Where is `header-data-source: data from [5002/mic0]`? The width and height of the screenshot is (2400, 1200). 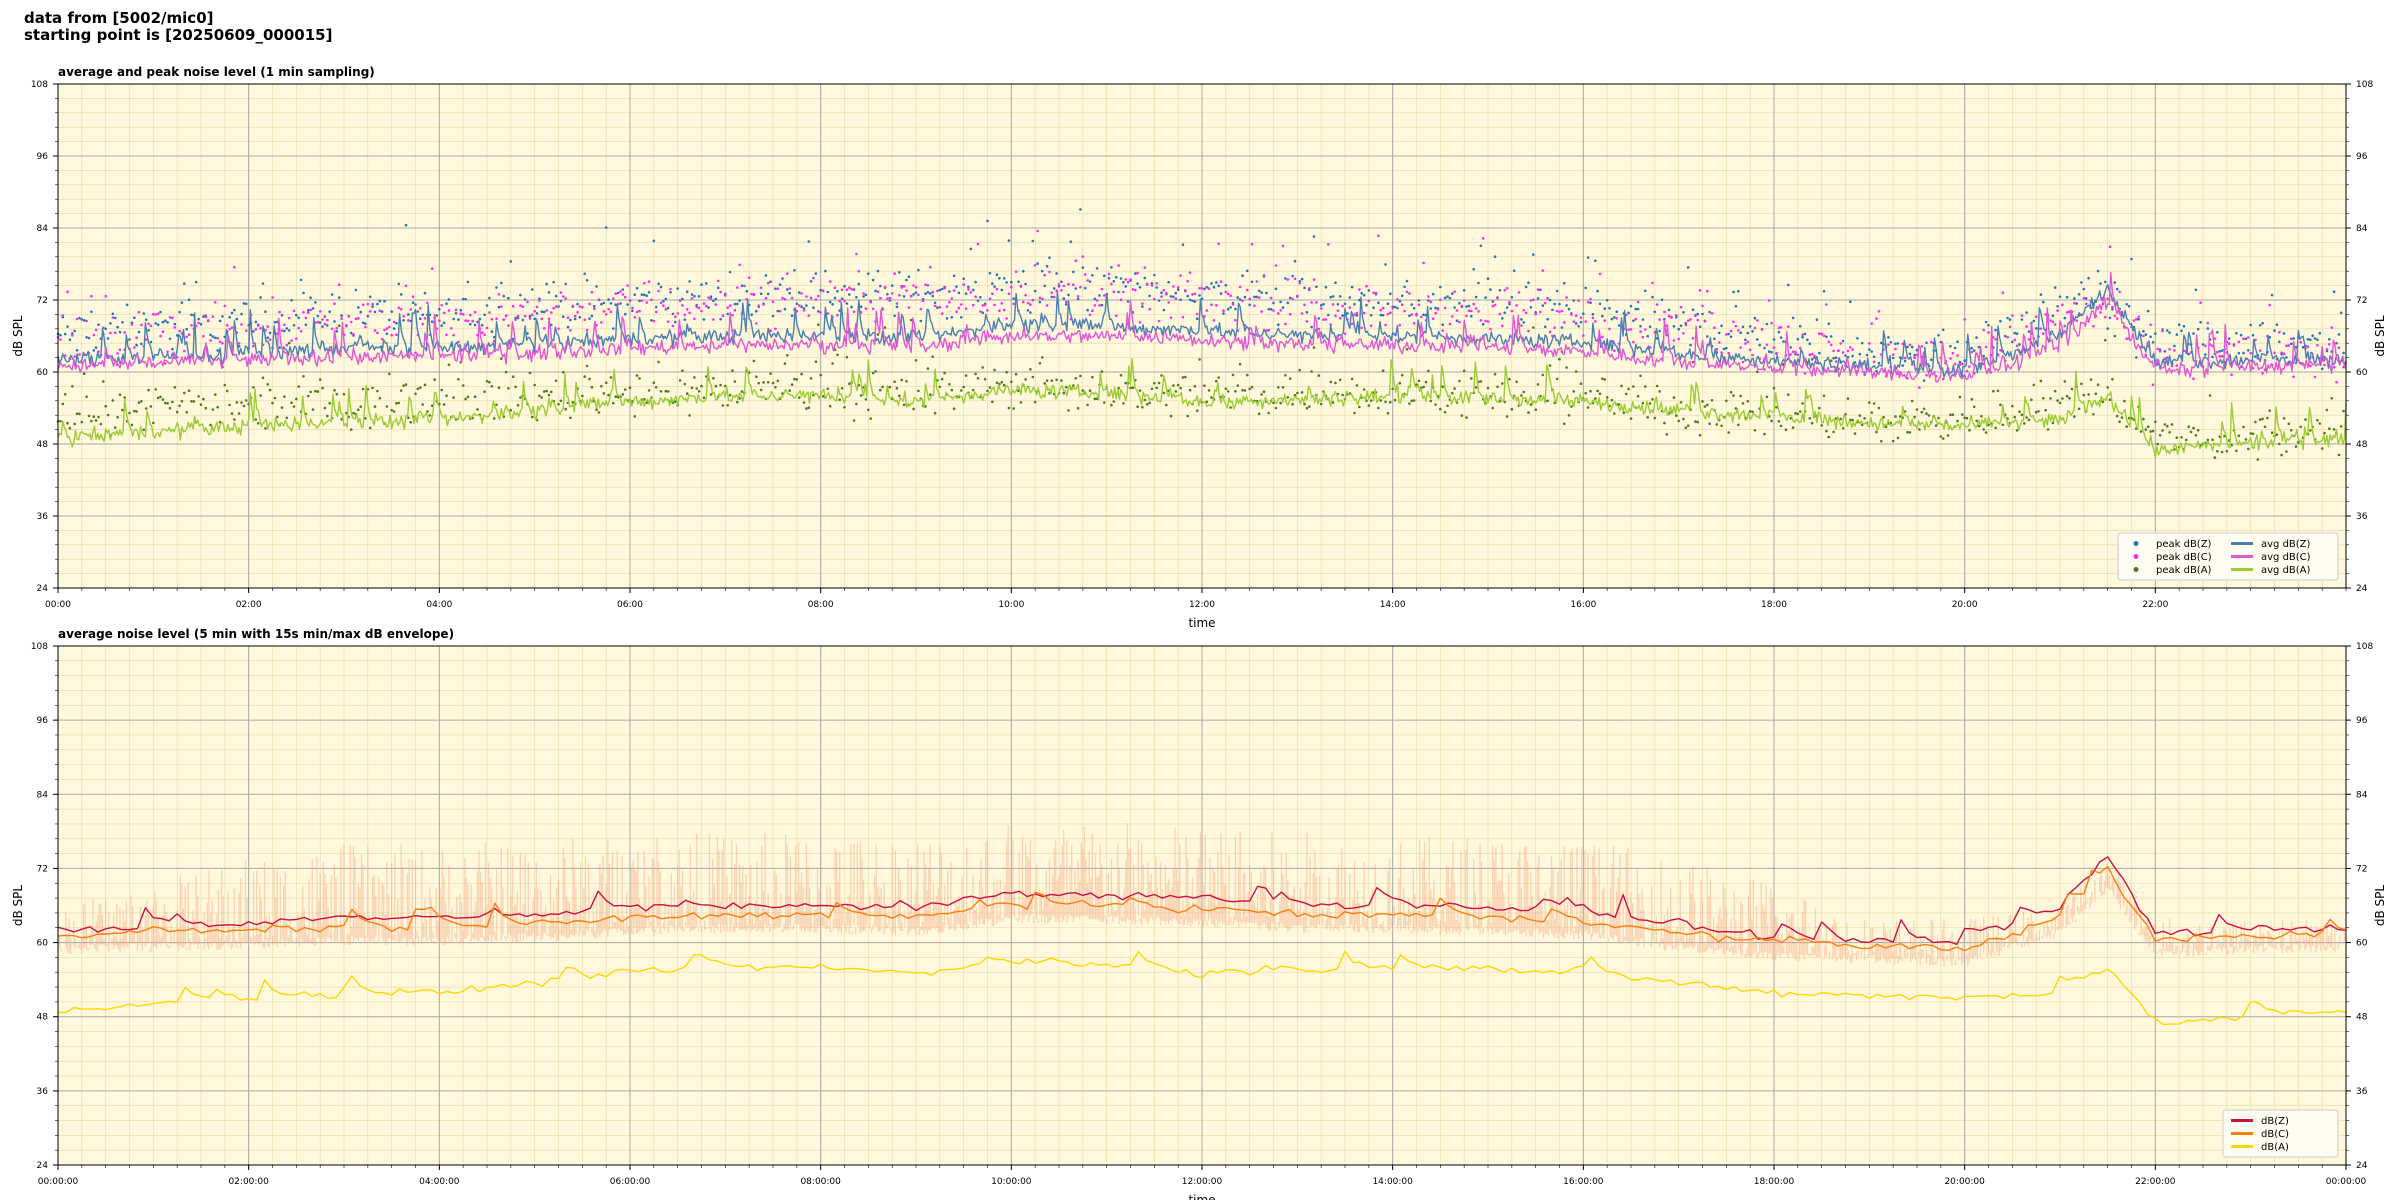
header-data-source: data from [5002/mic0] is located at coordinates (119, 18).